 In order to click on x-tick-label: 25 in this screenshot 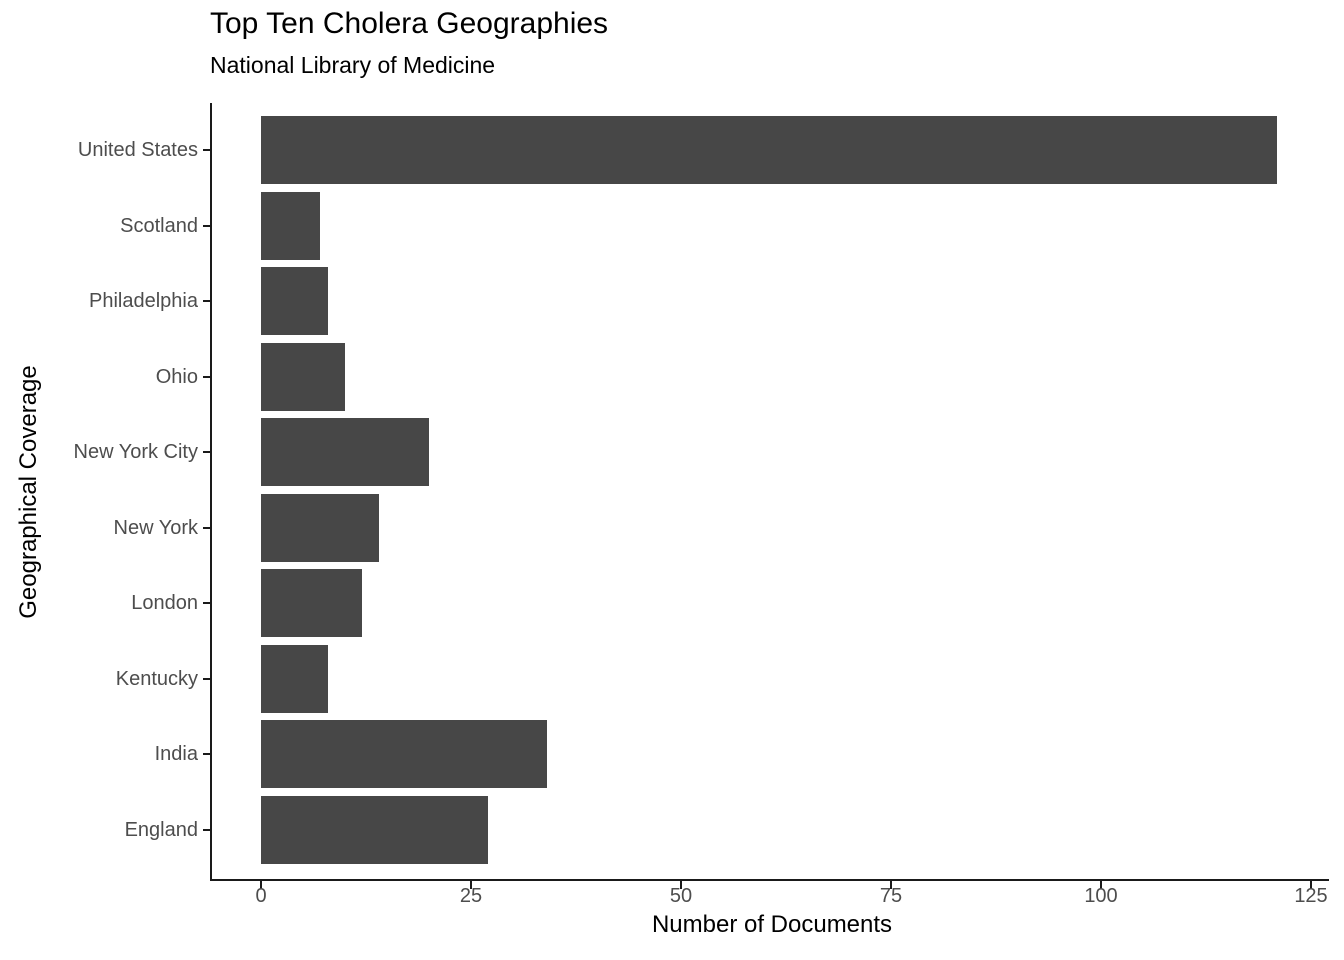, I will do `click(471, 896)`.